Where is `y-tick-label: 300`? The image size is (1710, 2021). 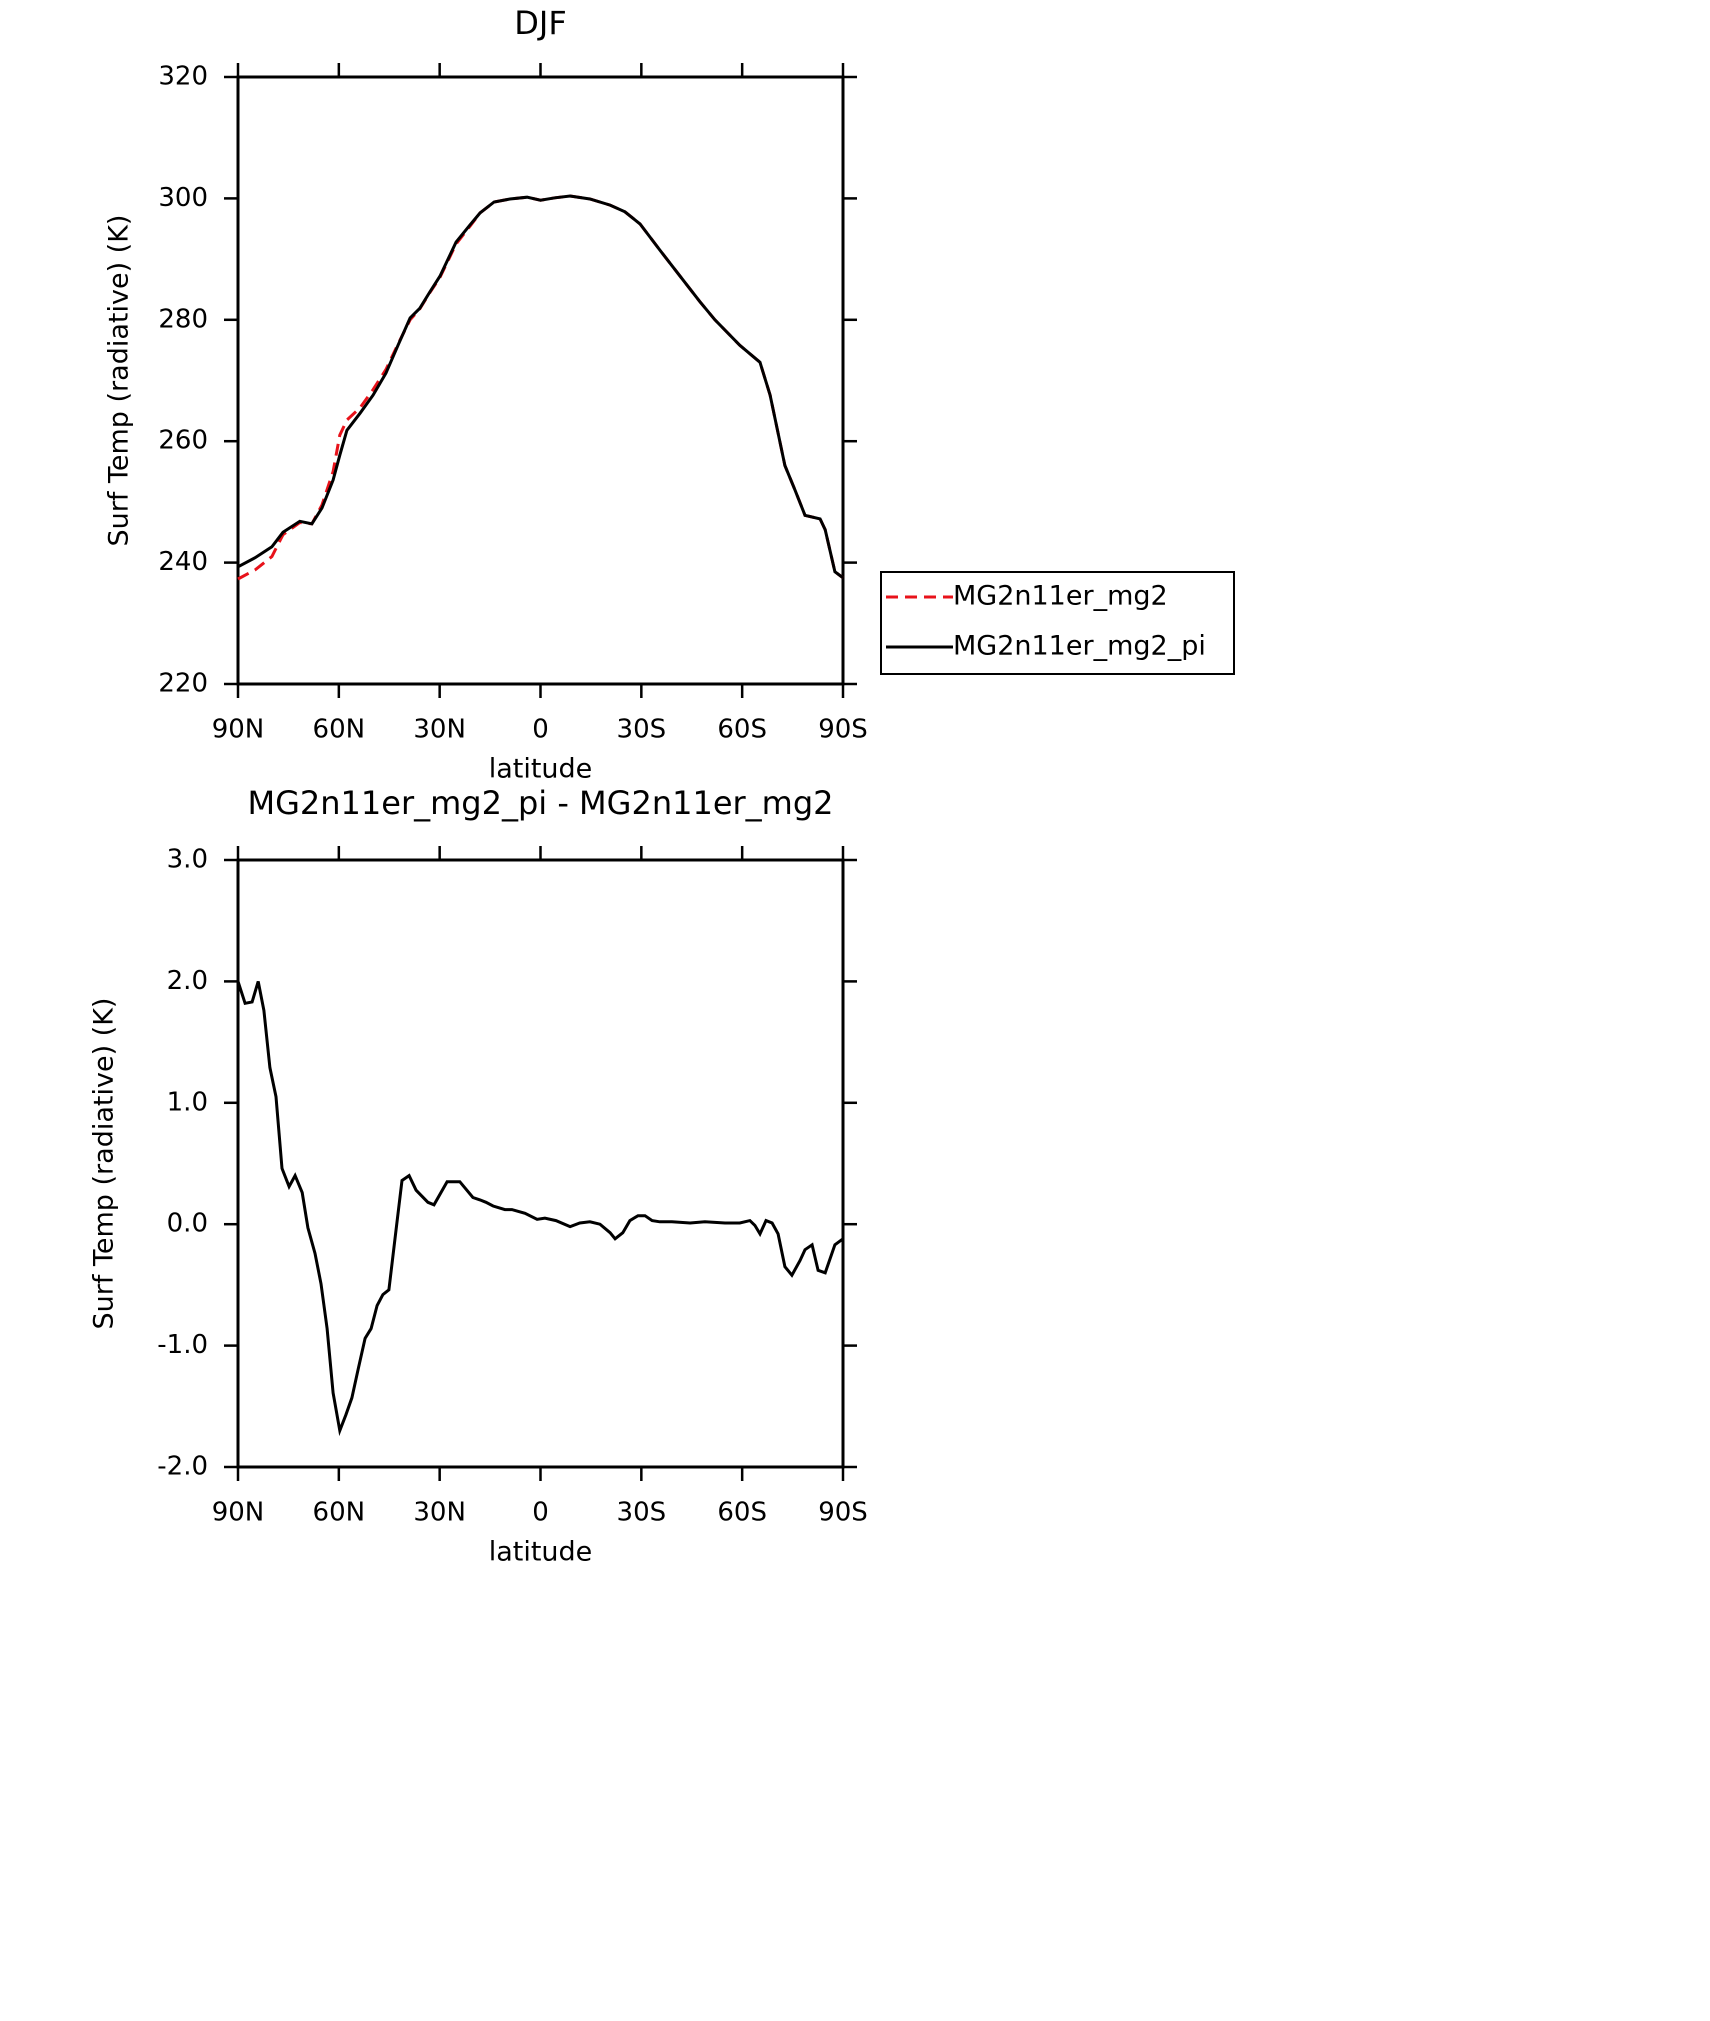
y-tick-label: 300 is located at coordinates (183, 198).